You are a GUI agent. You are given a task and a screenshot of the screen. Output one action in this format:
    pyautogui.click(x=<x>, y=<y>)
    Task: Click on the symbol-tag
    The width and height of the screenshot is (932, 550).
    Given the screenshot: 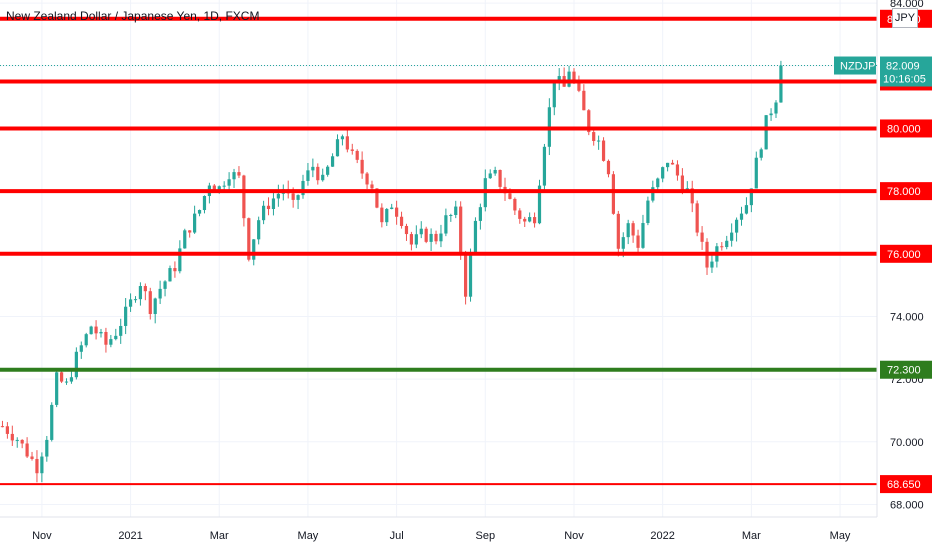 What is the action you would take?
    pyautogui.click(x=855, y=65)
    